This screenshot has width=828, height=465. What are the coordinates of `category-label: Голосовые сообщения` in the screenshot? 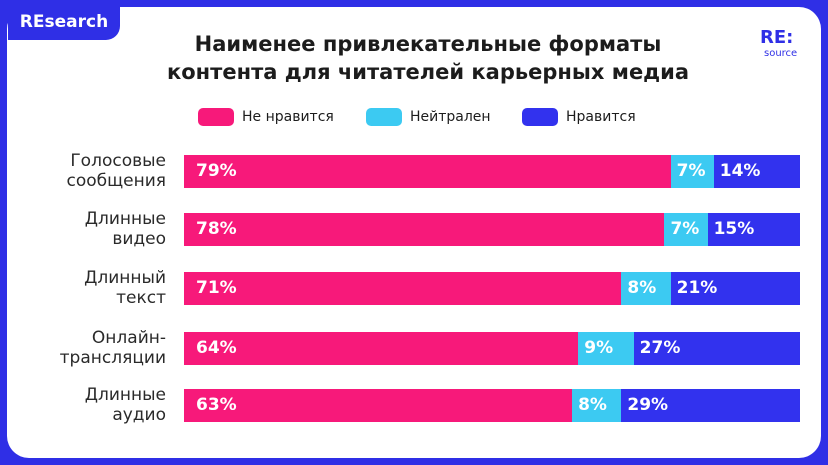 It's located at (116, 171).